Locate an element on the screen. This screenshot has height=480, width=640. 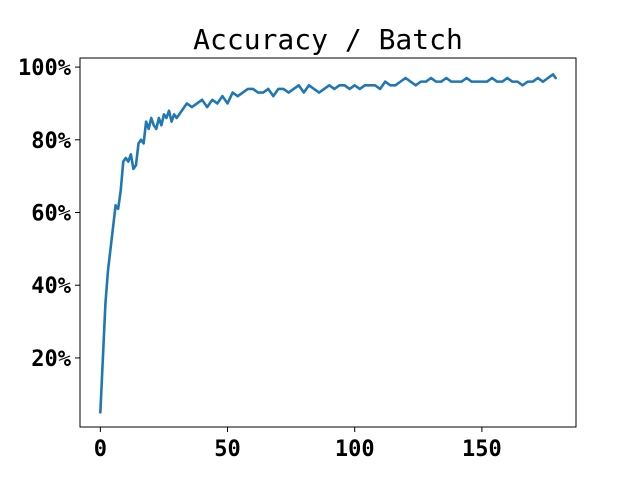
y-tick-label: 100% is located at coordinates (45, 68).